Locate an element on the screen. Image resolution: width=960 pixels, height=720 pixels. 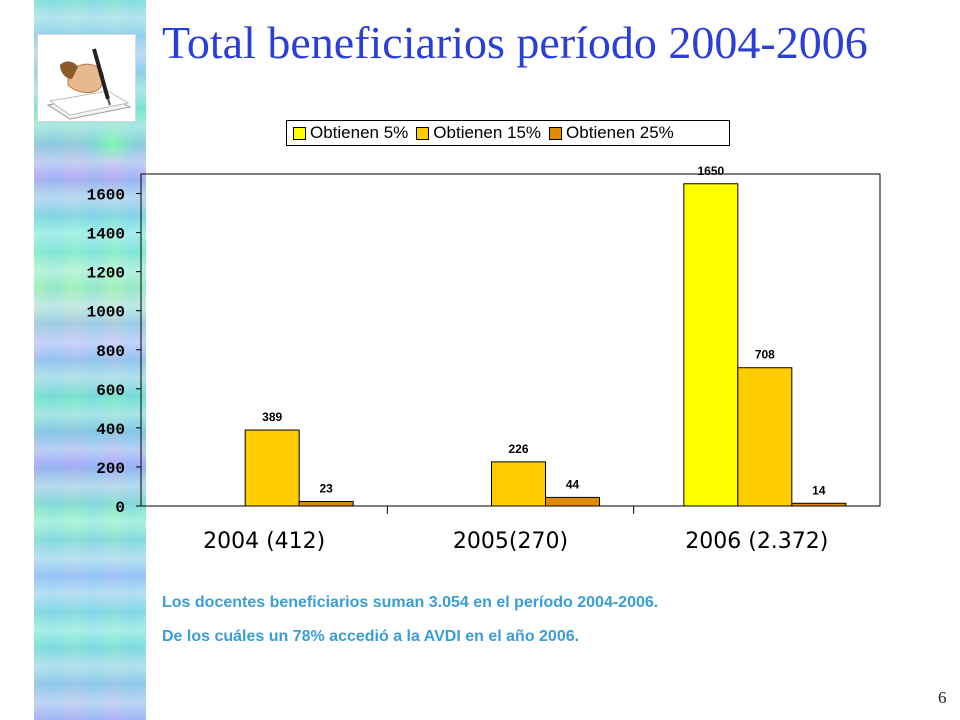
y-tick-label: 1400 is located at coordinates (106, 235).